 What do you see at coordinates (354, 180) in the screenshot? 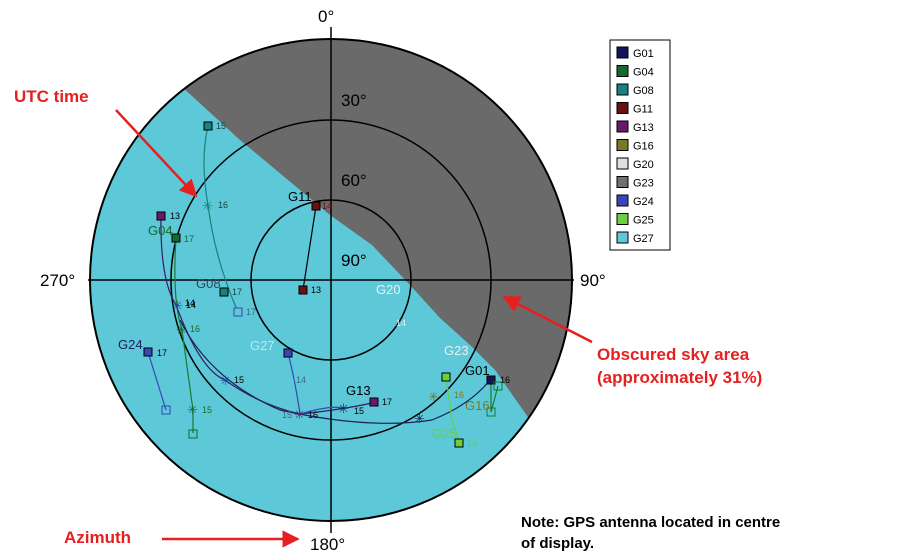
I see `elevation-label-60: 60°` at bounding box center [354, 180].